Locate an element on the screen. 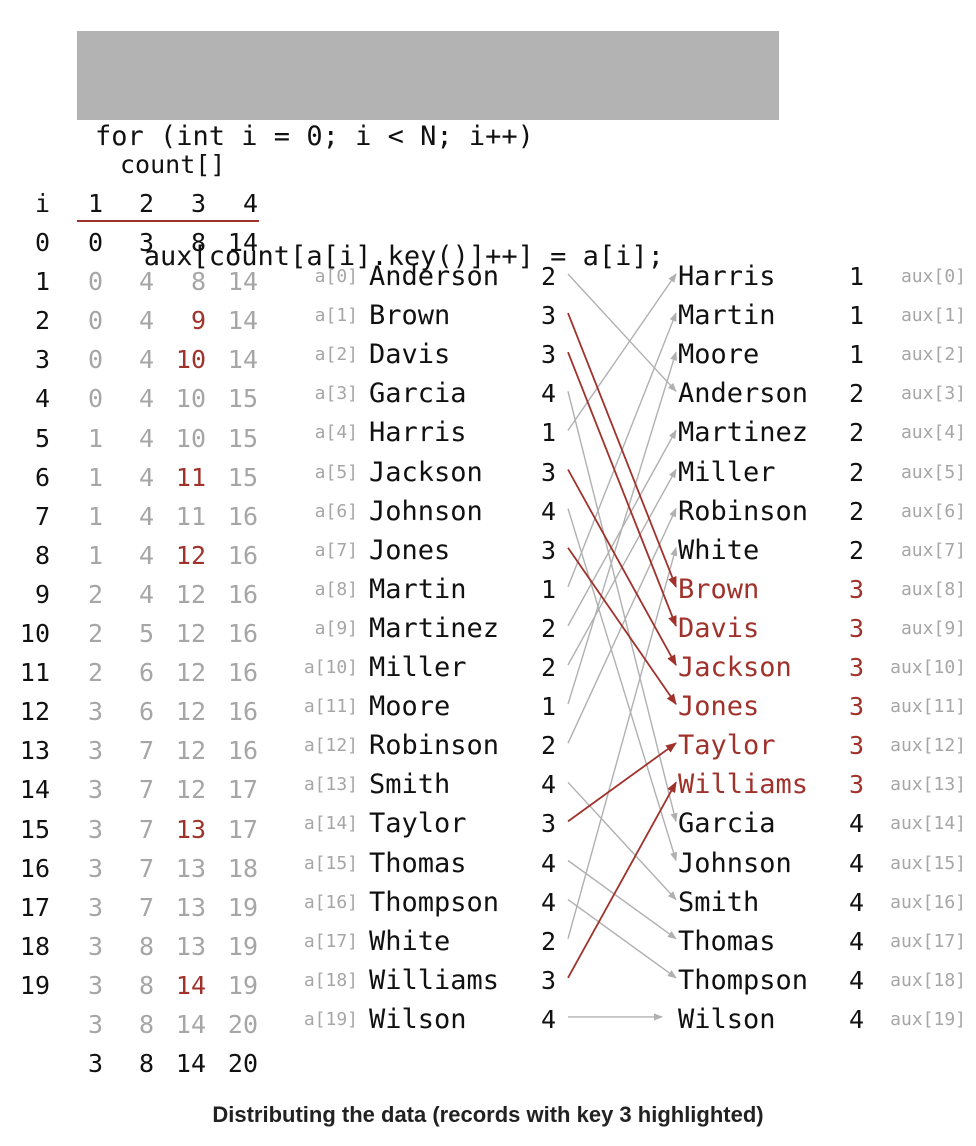 This screenshot has width=976, height=1146. input-index-label: a[9] is located at coordinates (336, 628).